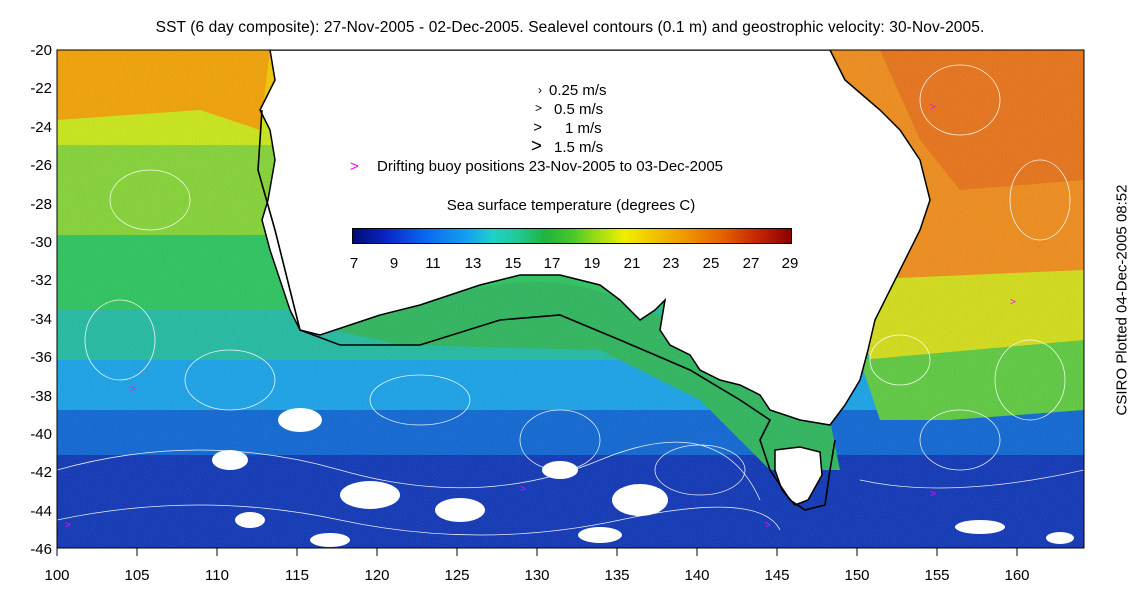 This screenshot has width=1140, height=600. I want to click on tasmania-landmass, so click(798, 476).